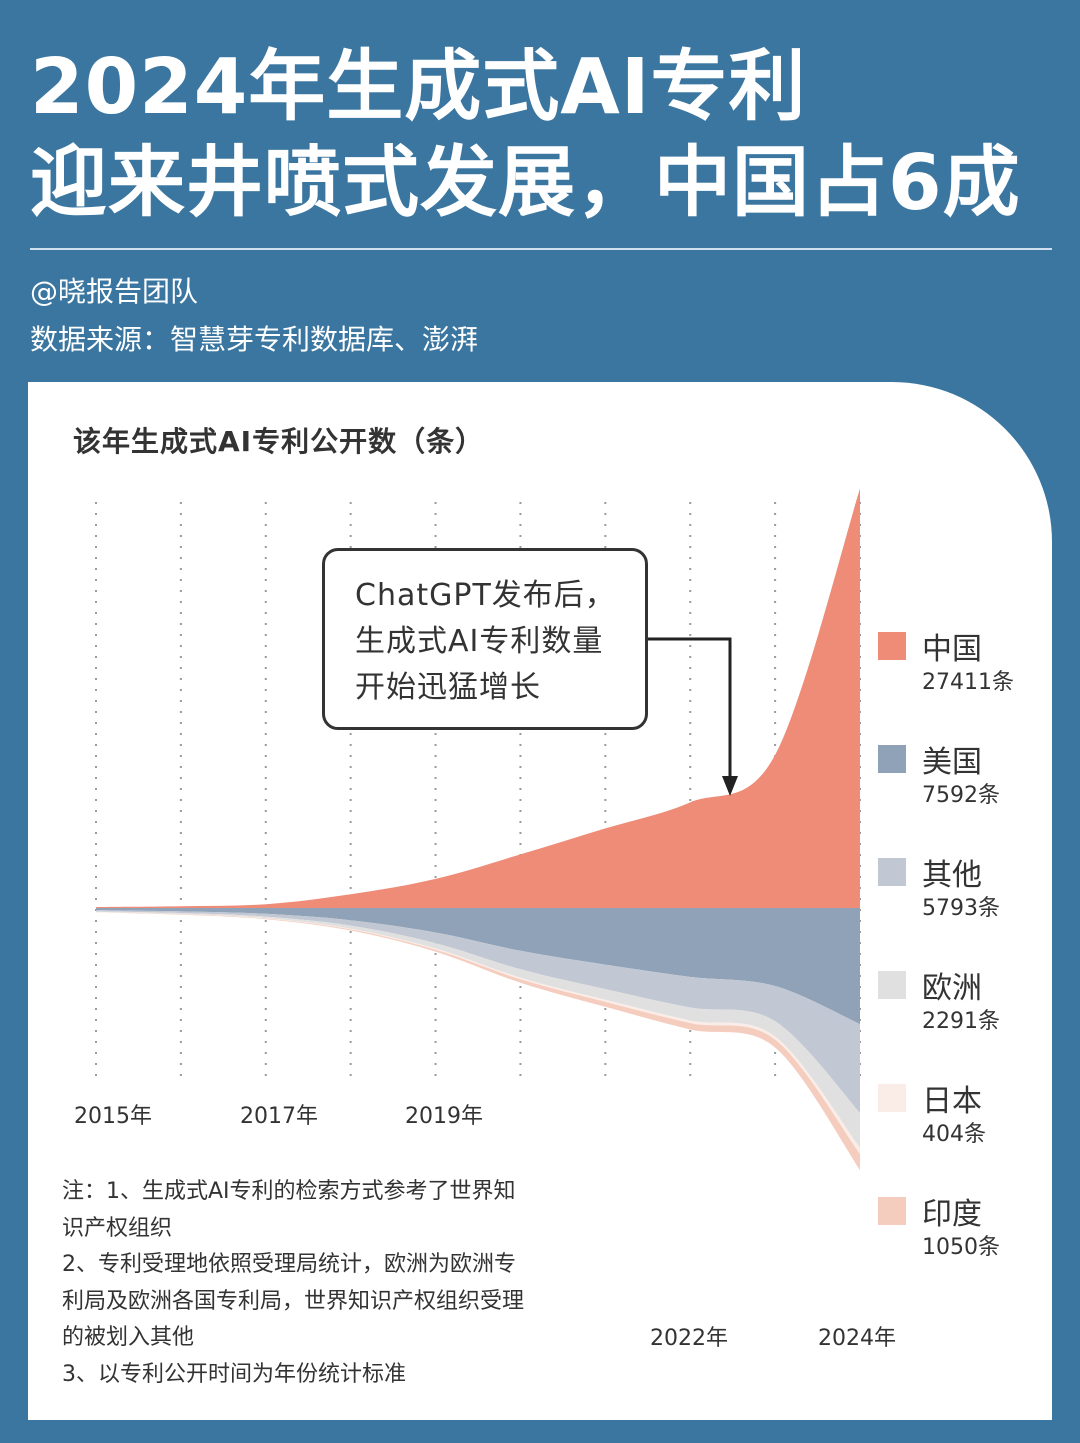  I want to click on x-tick-label: 2017年, so click(279, 1116).